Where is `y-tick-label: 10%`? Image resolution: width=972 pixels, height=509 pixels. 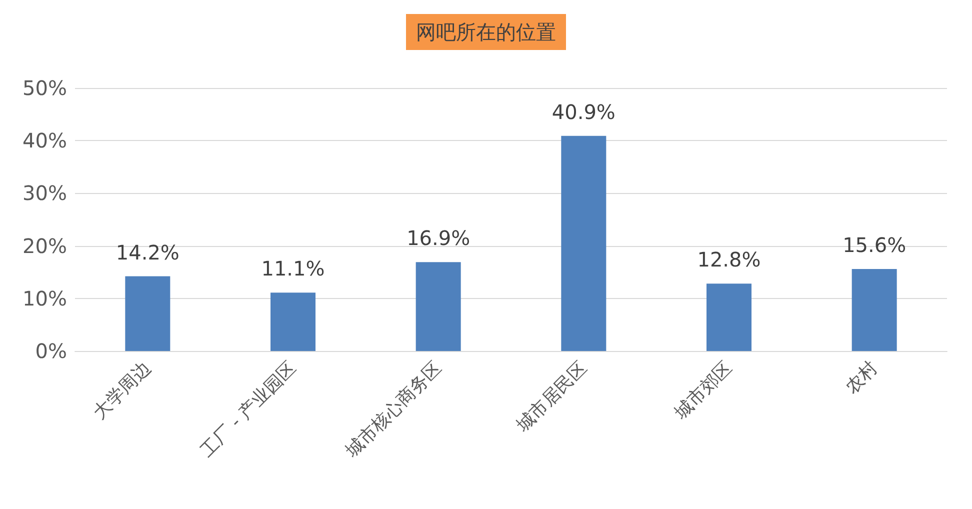 y-tick-label: 10% is located at coordinates (44, 298).